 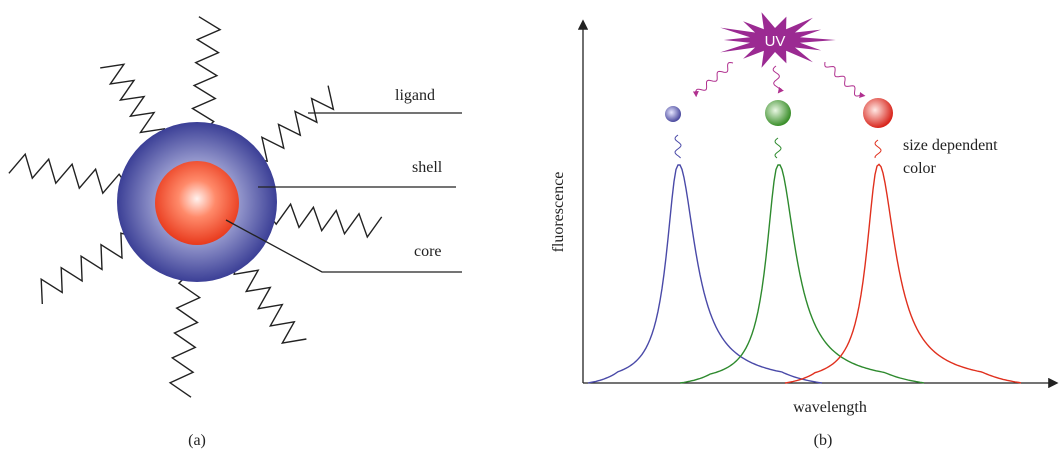 What do you see at coordinates (427, 167) in the screenshot?
I see `shell-label: shell` at bounding box center [427, 167].